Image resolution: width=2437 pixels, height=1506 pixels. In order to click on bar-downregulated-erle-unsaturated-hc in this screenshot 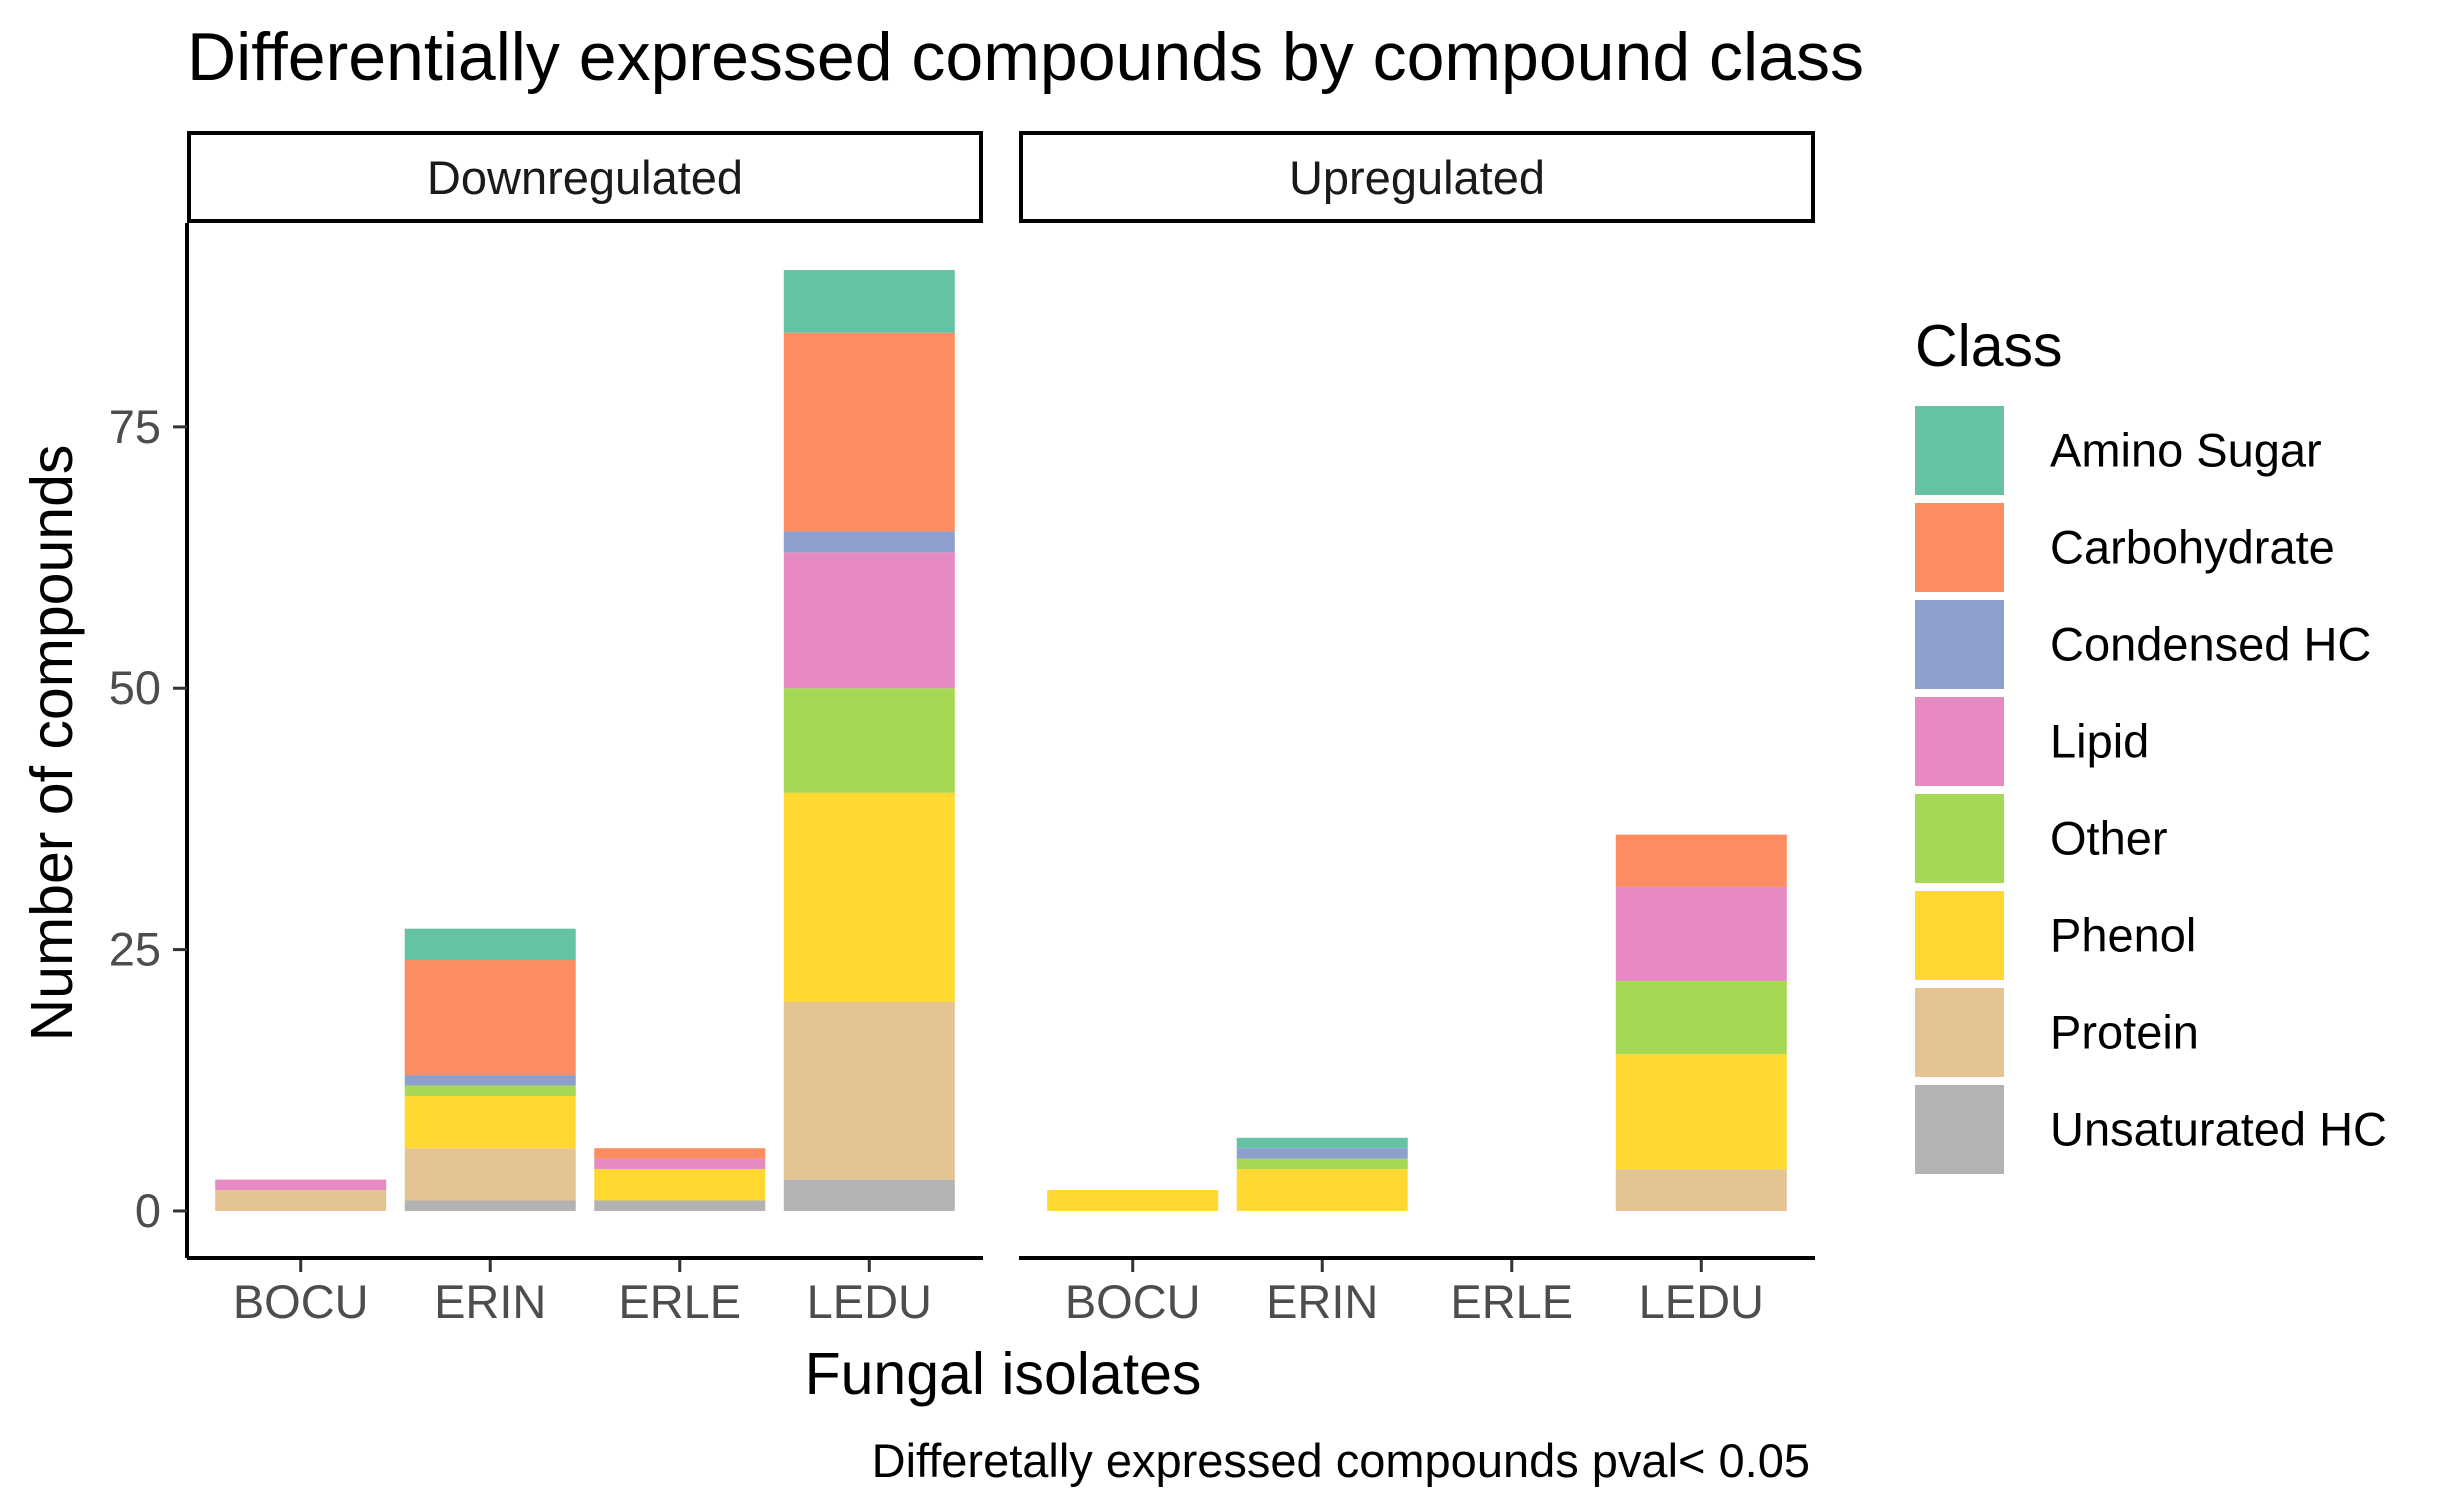, I will do `click(680, 1205)`.